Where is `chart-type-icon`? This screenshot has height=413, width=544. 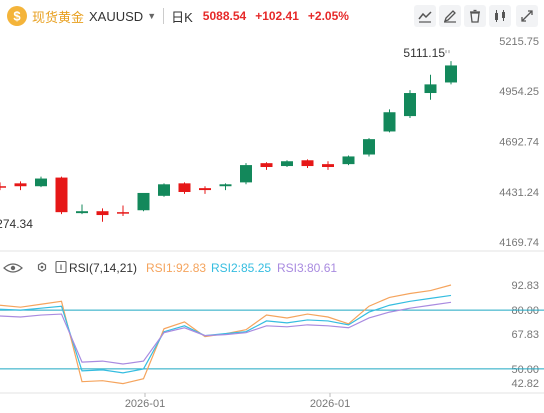
chart-type-icon is located at coordinates (425, 17).